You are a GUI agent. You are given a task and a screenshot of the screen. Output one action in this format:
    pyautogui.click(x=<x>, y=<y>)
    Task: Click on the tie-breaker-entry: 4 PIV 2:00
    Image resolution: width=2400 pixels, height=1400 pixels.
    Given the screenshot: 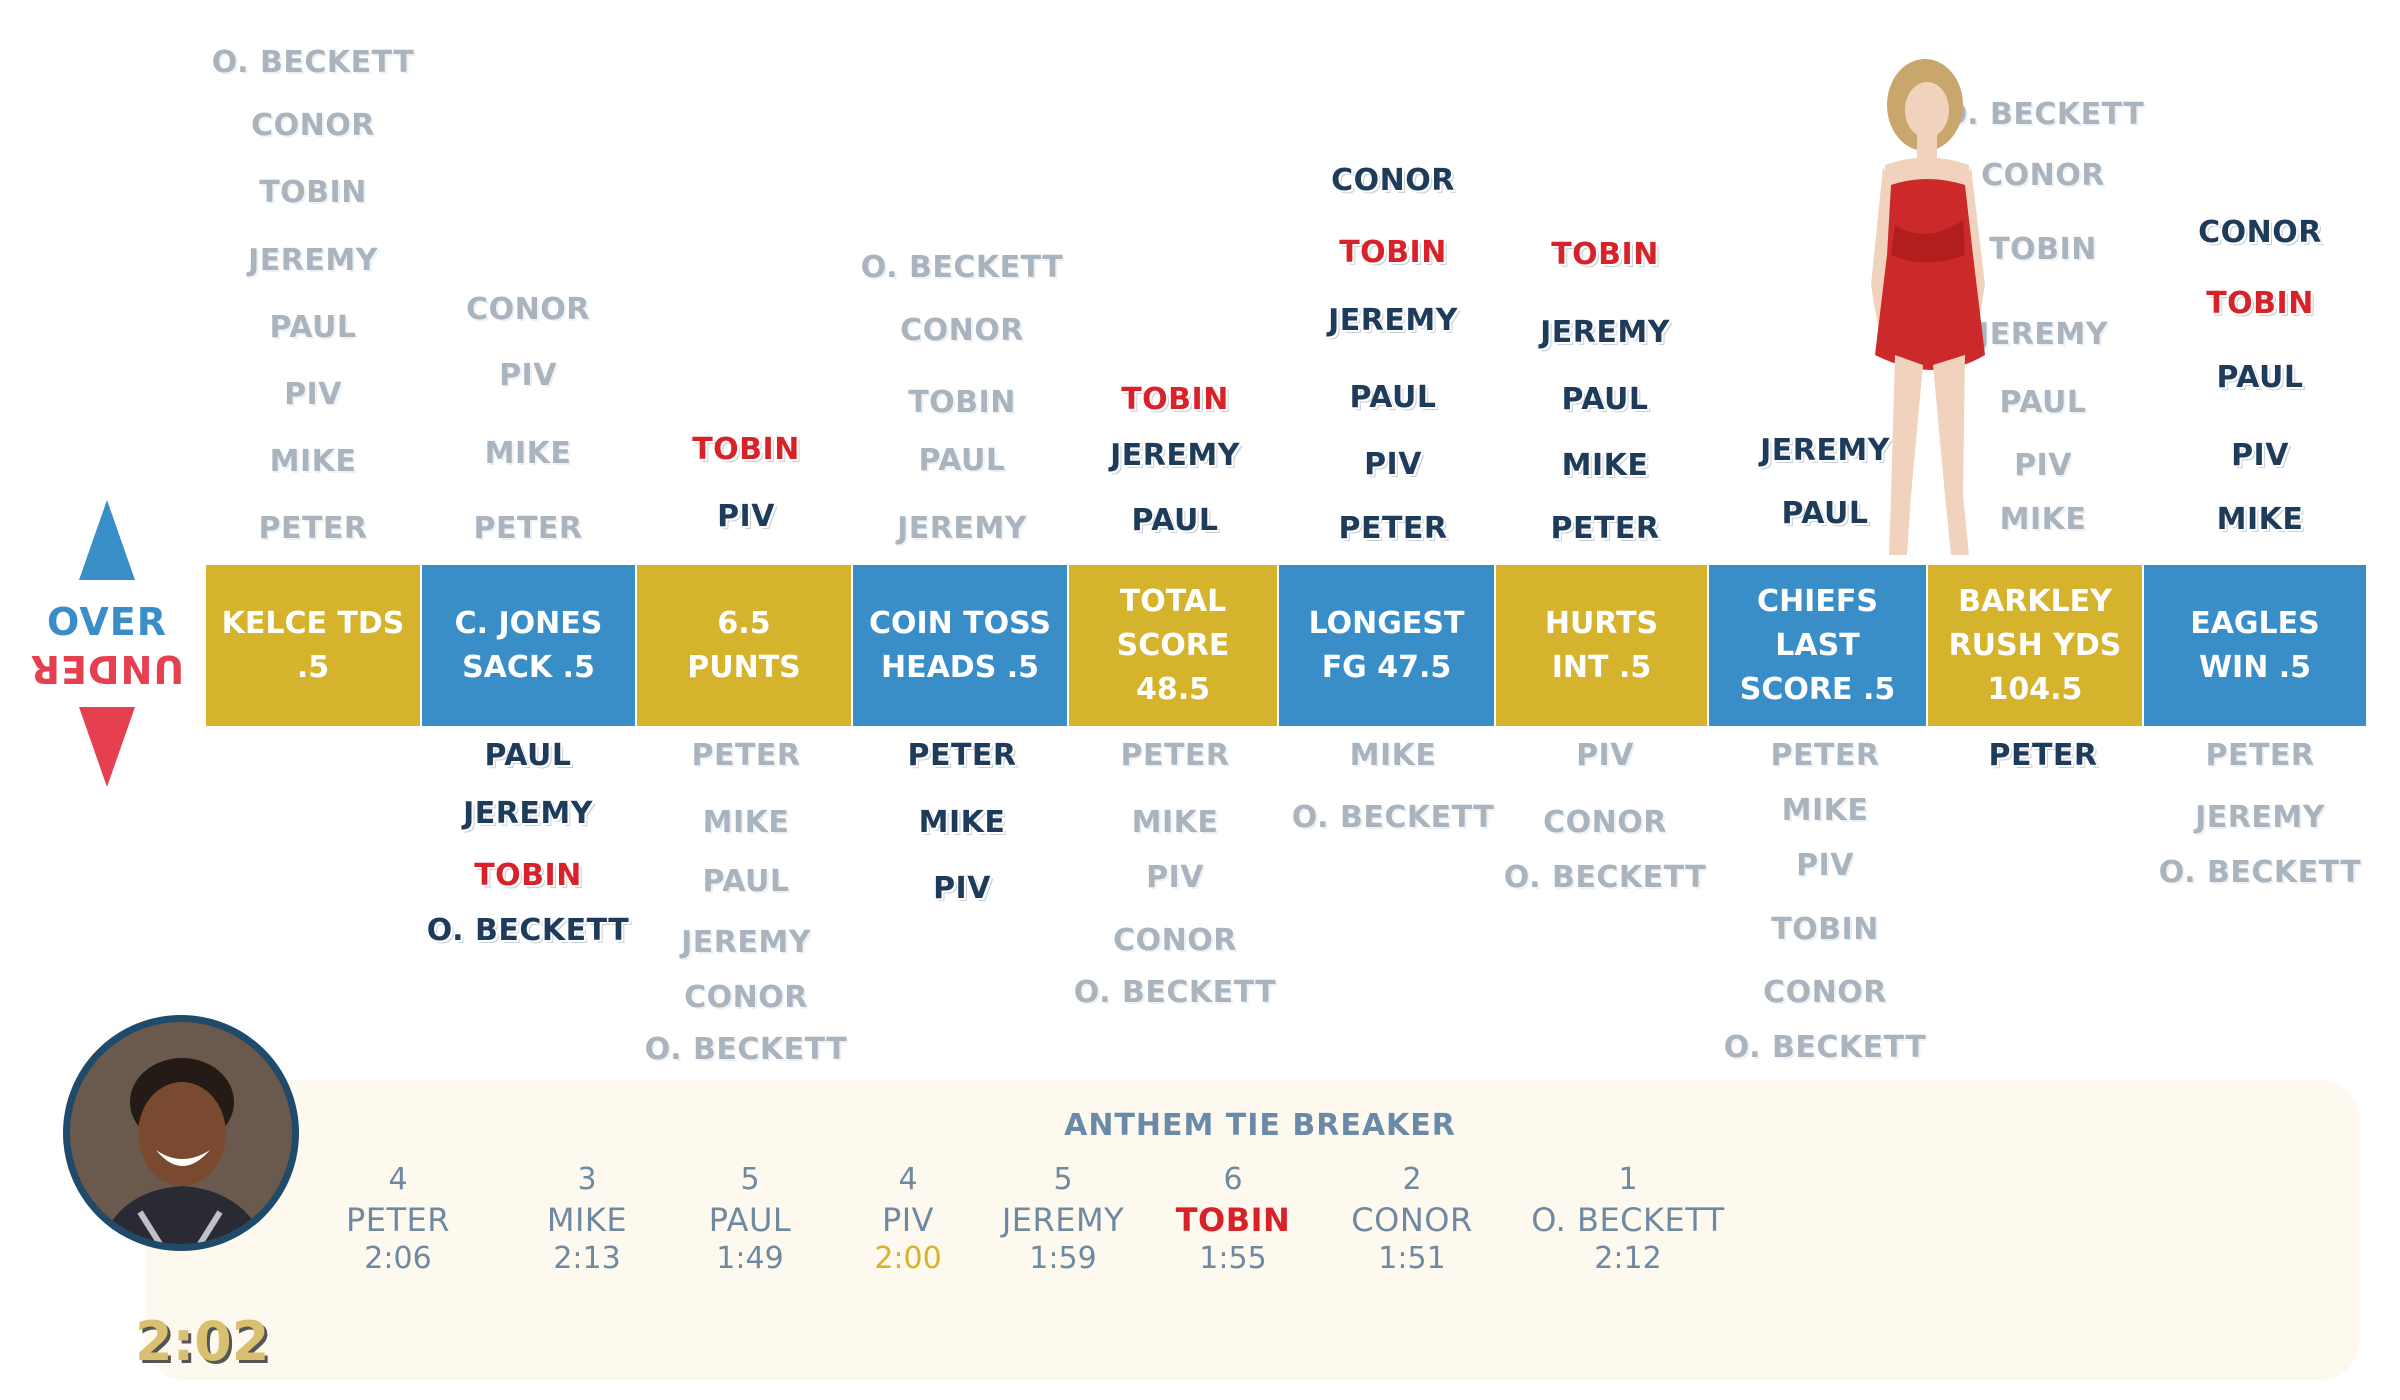 What is the action you would take?
    pyautogui.click(x=907, y=1219)
    